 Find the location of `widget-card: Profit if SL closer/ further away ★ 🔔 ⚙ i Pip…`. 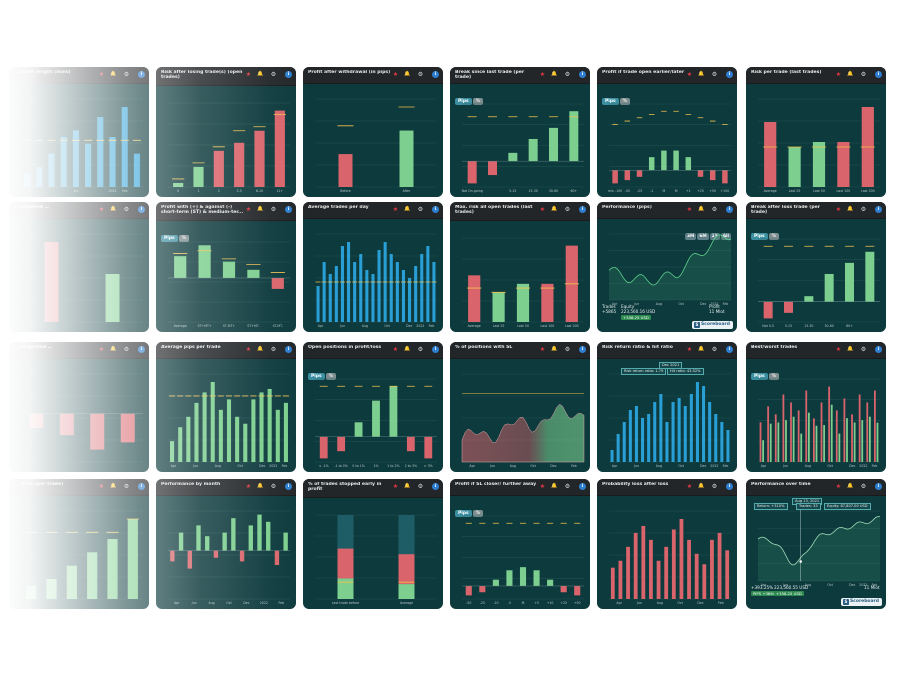

widget-card: Profit if SL closer/ further away ★ 🔔 ⚙ i Pip… is located at coordinates (520, 544).